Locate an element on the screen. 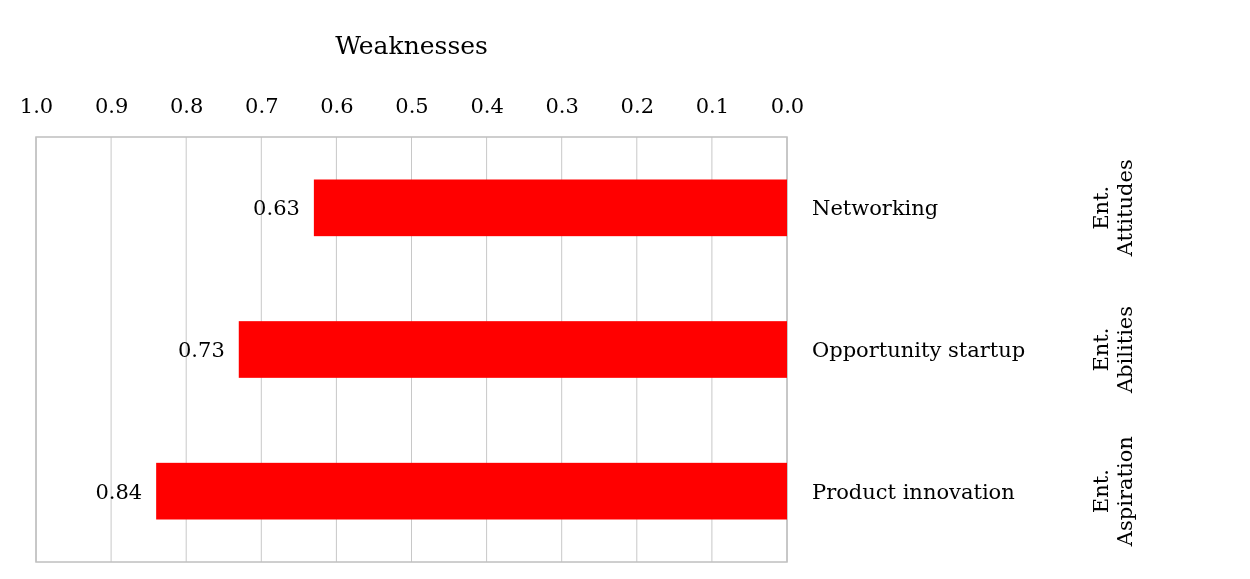  chart-title: Weaknesses is located at coordinates (411, 45).